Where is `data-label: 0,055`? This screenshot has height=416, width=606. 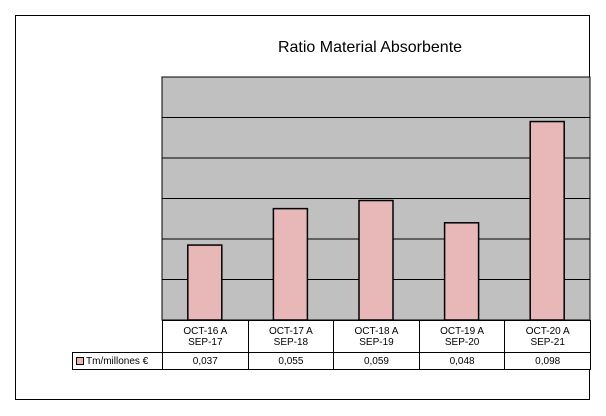
data-label: 0,055 is located at coordinates (291, 361).